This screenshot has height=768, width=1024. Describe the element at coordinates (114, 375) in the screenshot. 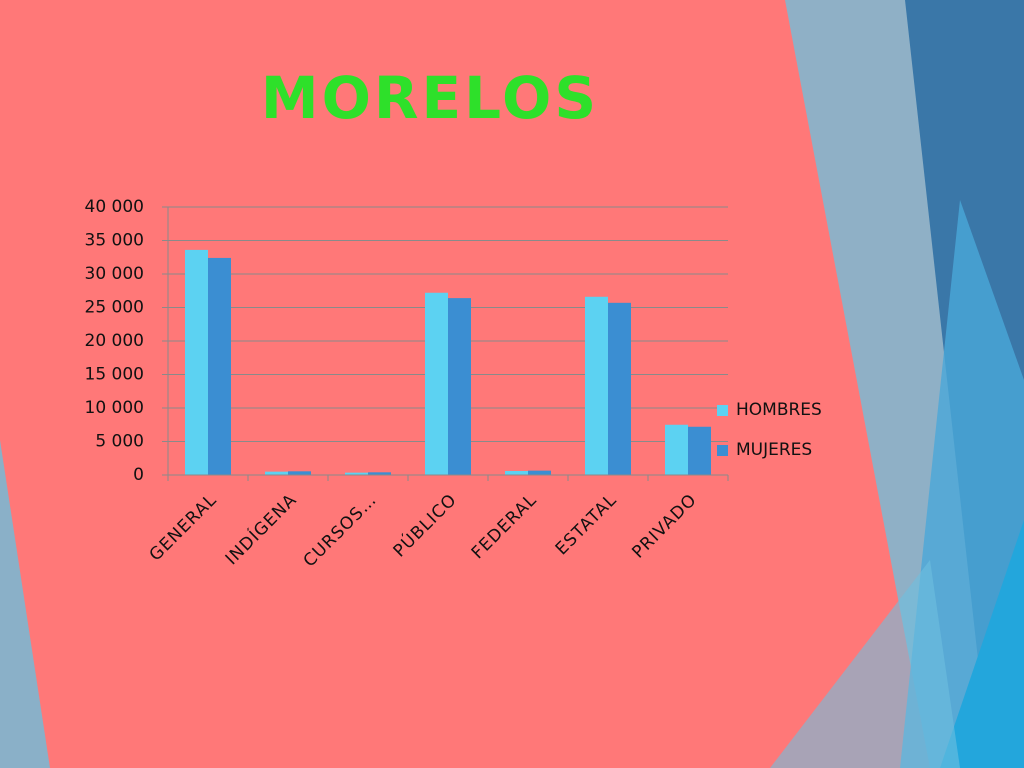

I see `y-tick-label: 15 000` at that location.